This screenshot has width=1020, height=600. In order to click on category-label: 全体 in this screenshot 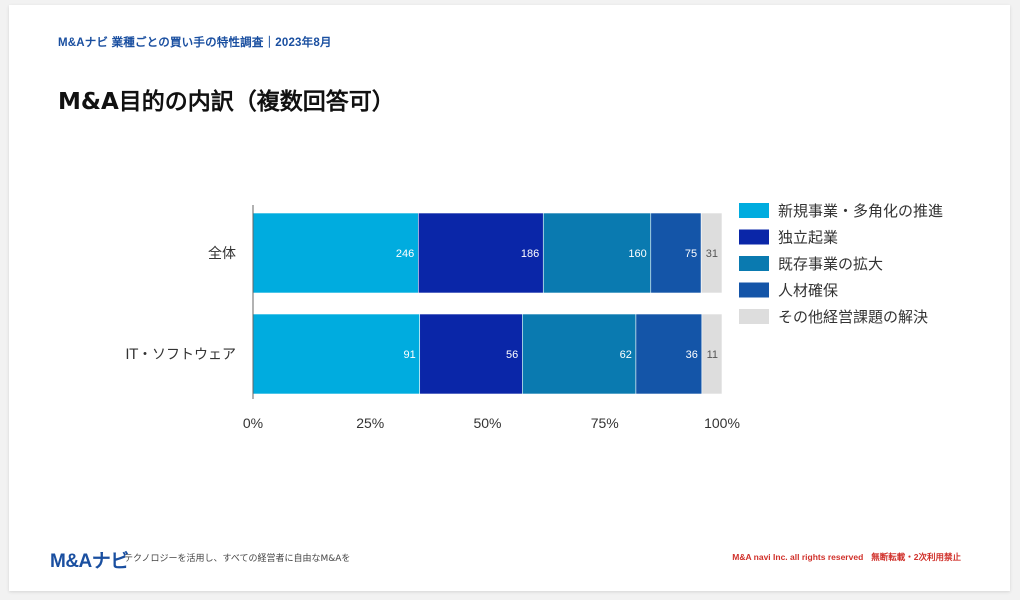, I will do `click(222, 253)`.